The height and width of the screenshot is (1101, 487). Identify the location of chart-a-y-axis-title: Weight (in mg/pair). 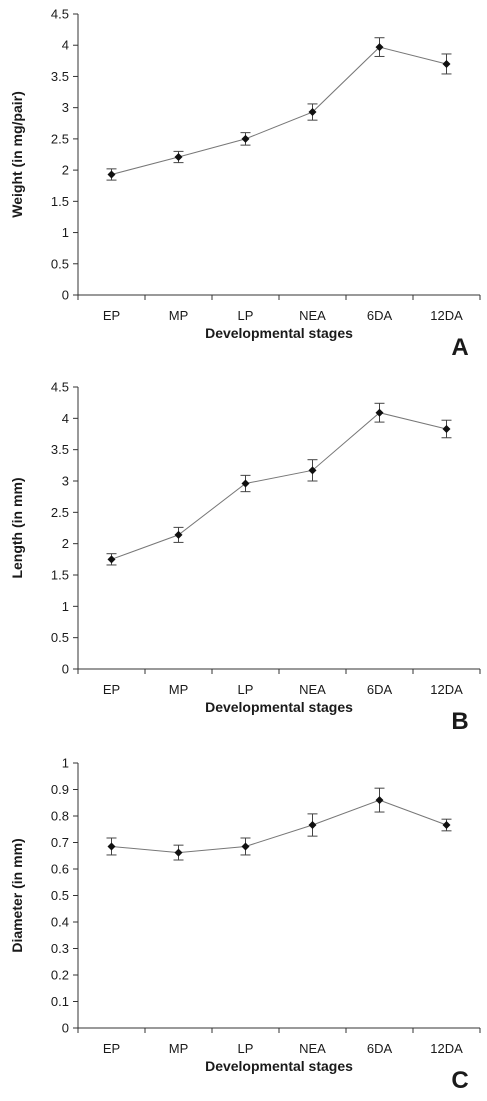
(17, 154).